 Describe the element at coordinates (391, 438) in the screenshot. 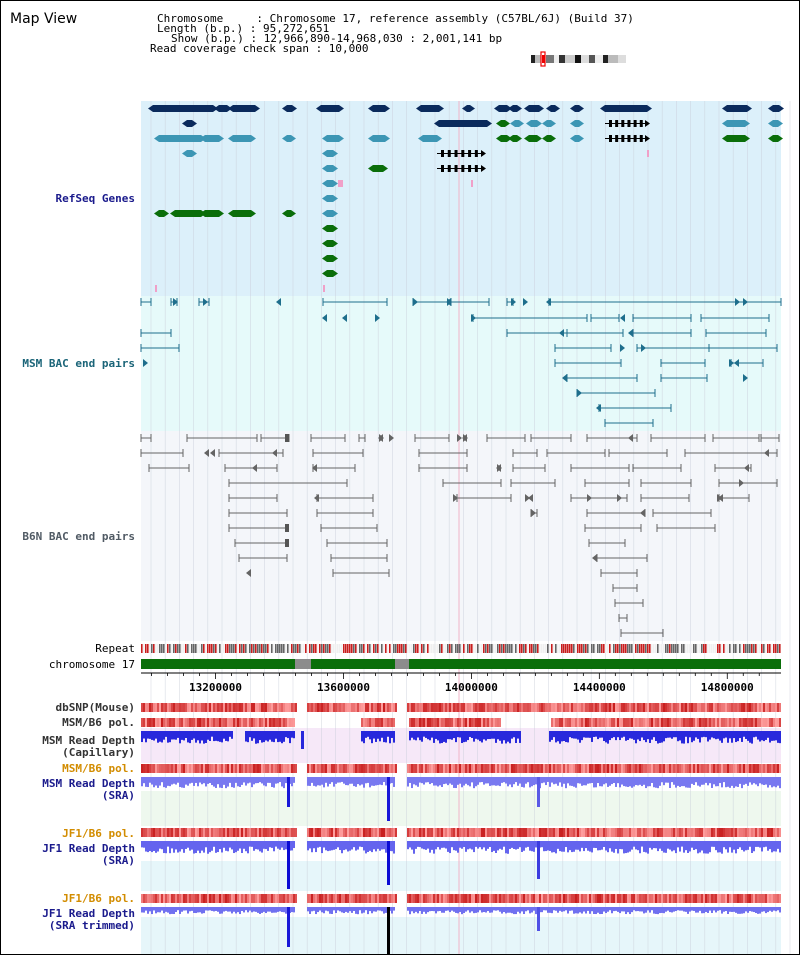

I see `bac-end-marker` at that location.